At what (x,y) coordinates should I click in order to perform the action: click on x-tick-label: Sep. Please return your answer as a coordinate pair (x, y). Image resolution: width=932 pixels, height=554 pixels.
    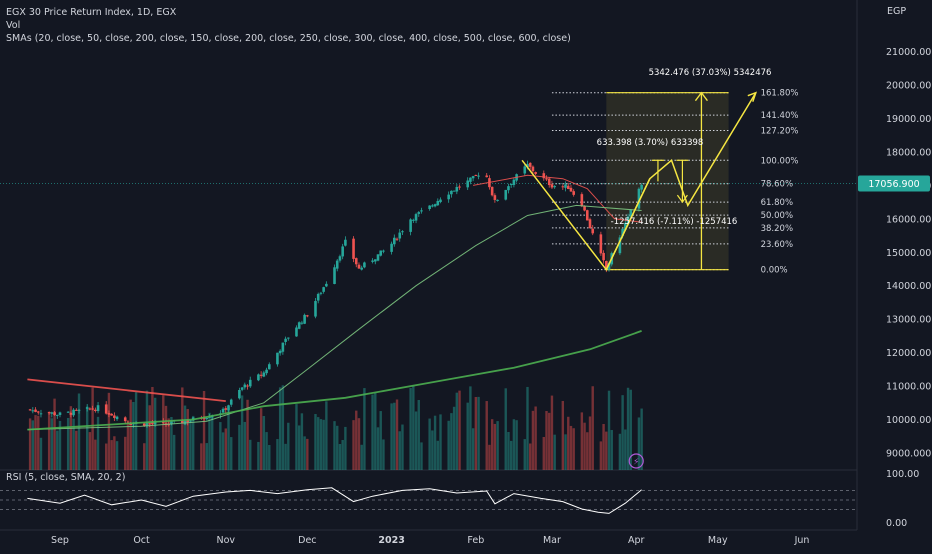
    Looking at the image, I should click on (60, 540).